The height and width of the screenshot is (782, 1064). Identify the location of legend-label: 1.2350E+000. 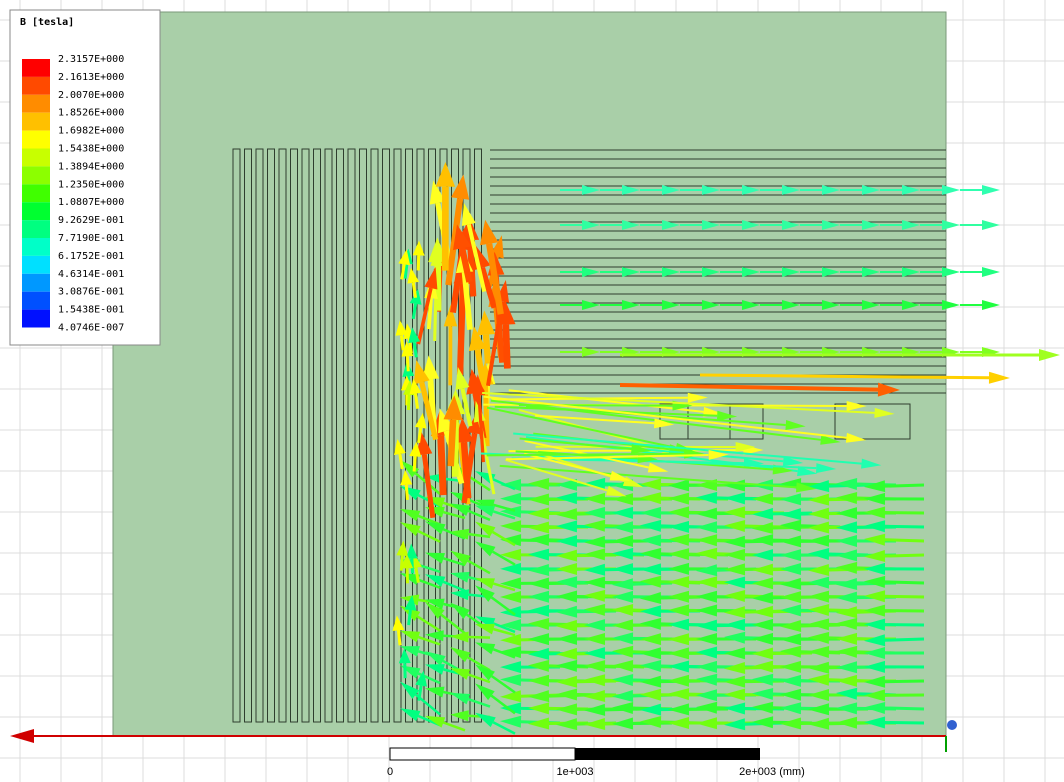
(91, 184).